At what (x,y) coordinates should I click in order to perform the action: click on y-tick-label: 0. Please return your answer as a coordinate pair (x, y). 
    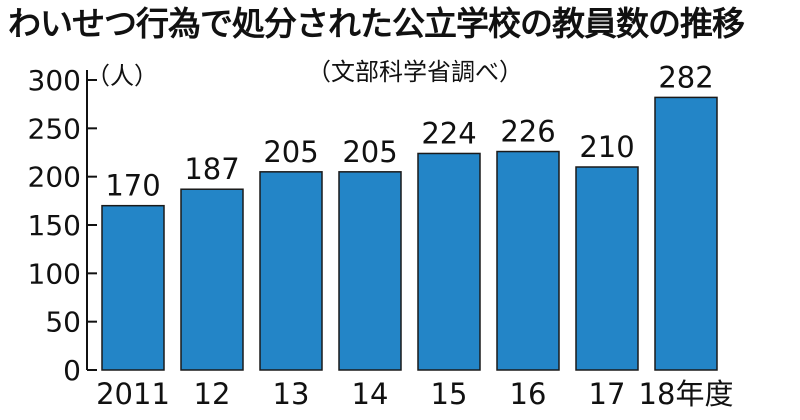
    Looking at the image, I should click on (72, 370).